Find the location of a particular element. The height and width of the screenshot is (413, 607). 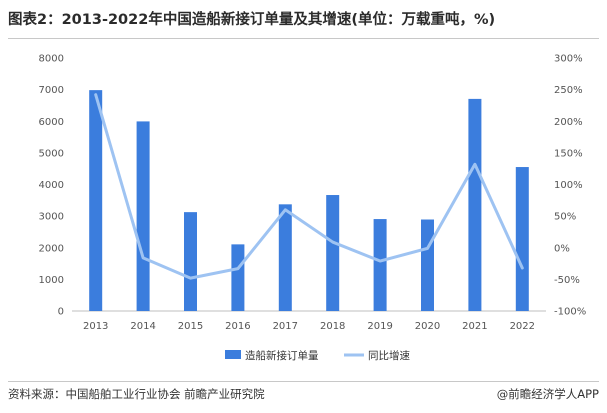

right-tick-label: 250% is located at coordinates (568, 90).